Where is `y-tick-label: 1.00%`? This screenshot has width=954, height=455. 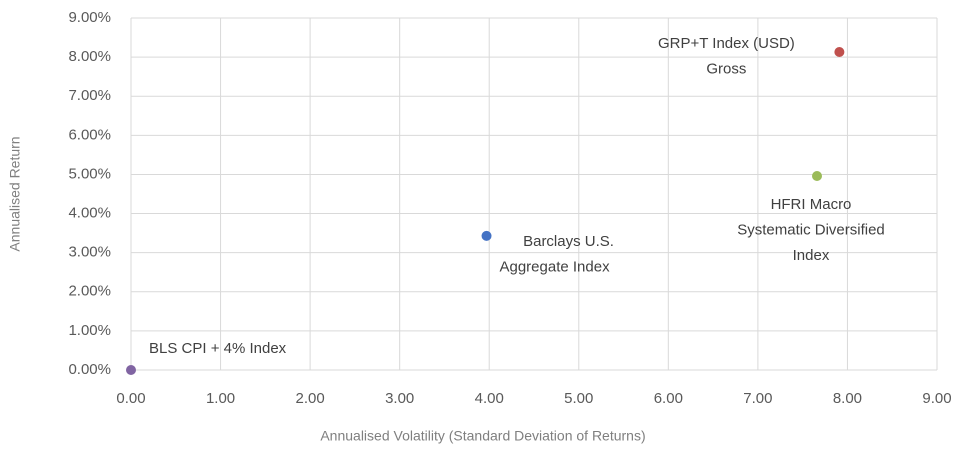
y-tick-label: 1.00% is located at coordinates (89, 330).